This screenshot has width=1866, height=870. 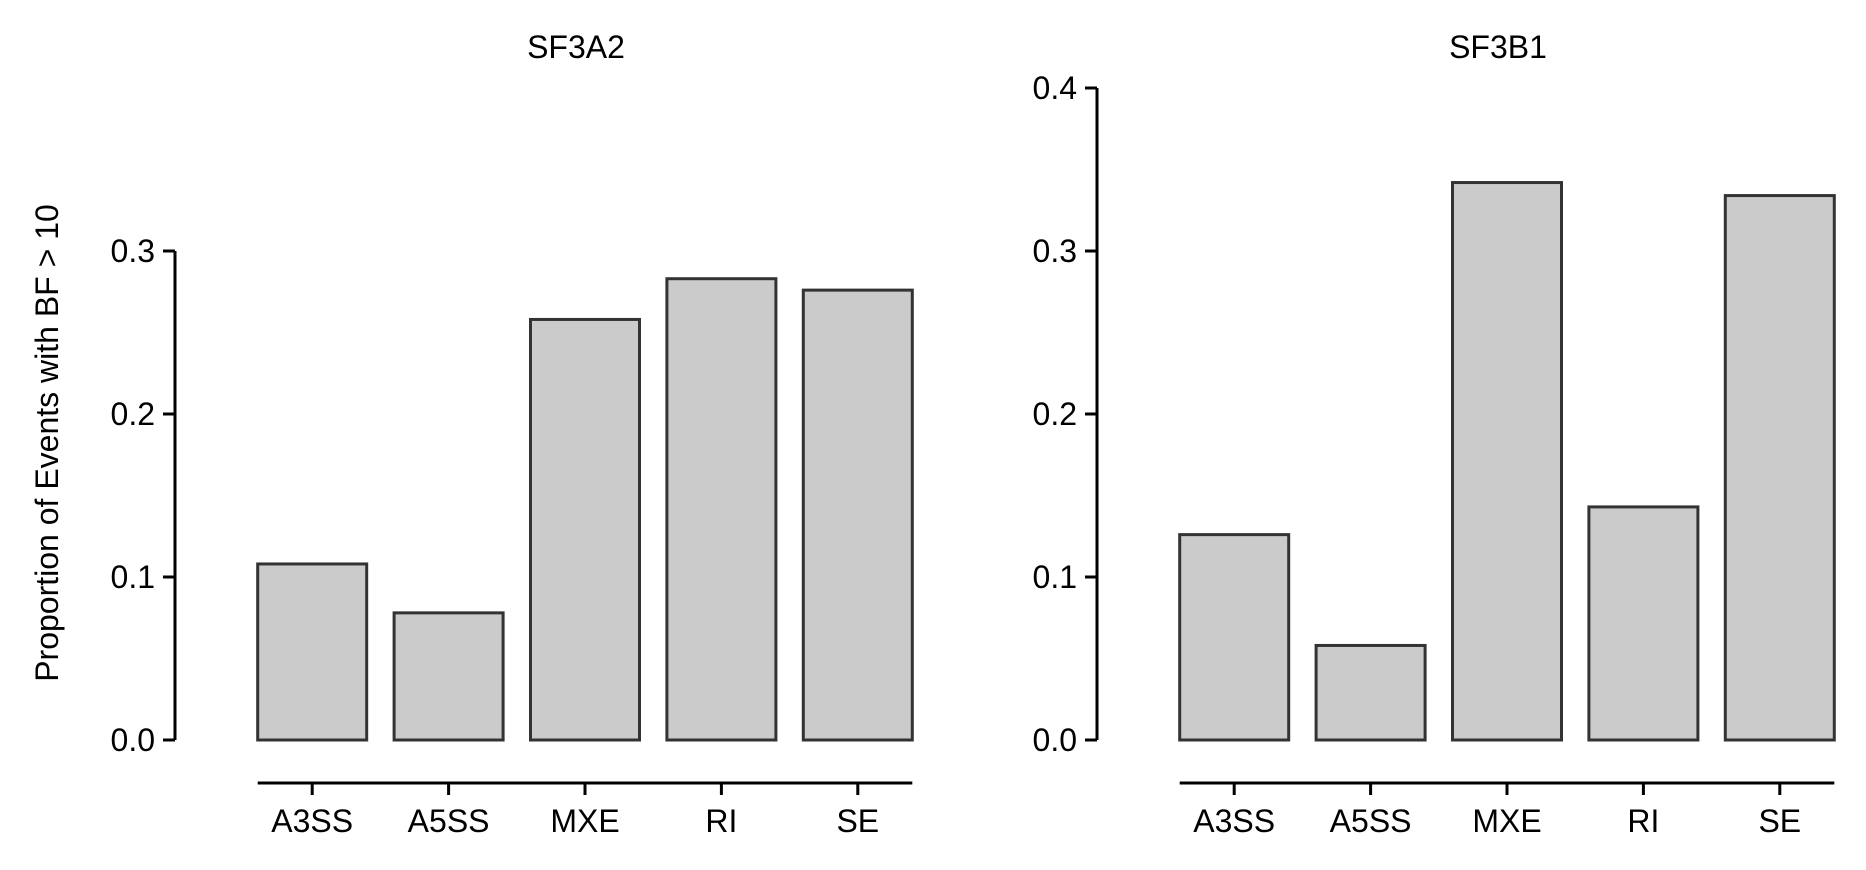 I want to click on y-axis-label: Proportion of Events with BF > 10, so click(x=47, y=443).